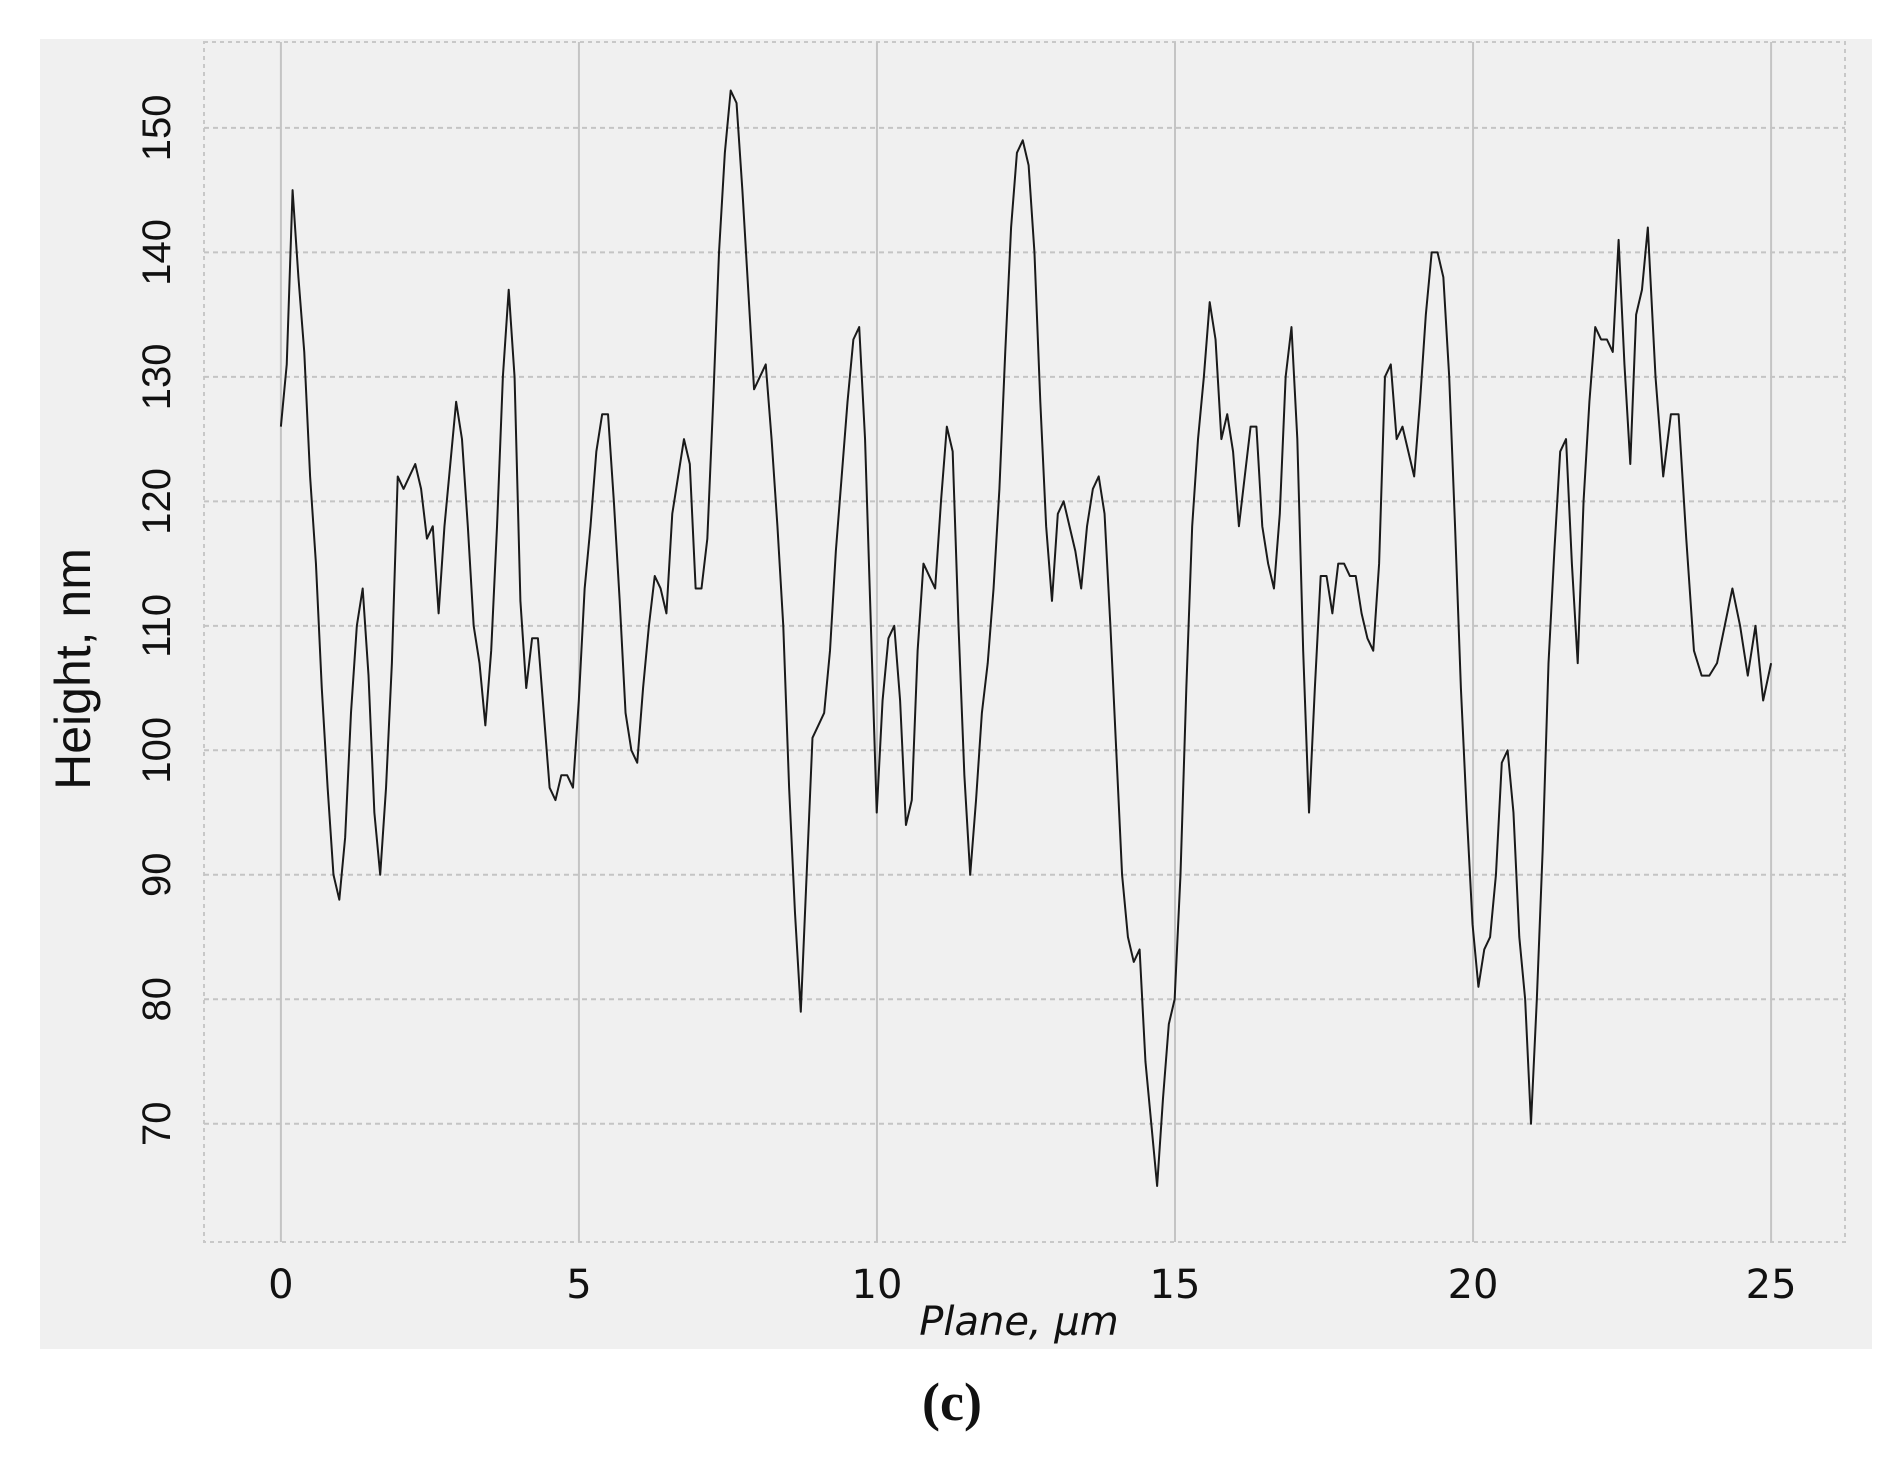 This screenshot has width=1884, height=1481. What do you see at coordinates (157, 999) in the screenshot?
I see `y-tick-label: 80` at bounding box center [157, 999].